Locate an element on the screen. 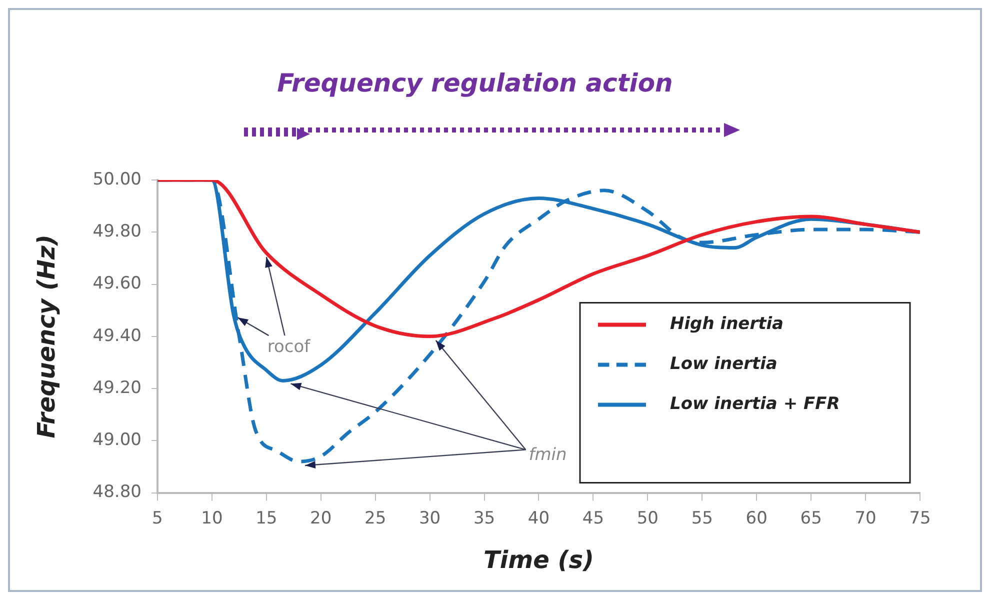 This screenshot has height=600, width=990. x-tick-label: 45 is located at coordinates (593, 518).